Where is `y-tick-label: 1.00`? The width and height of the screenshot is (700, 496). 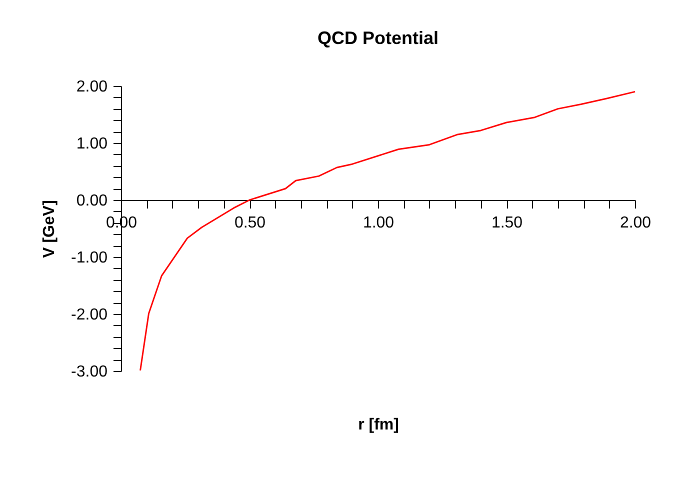
y-tick-label: 1.00 is located at coordinates (92, 144).